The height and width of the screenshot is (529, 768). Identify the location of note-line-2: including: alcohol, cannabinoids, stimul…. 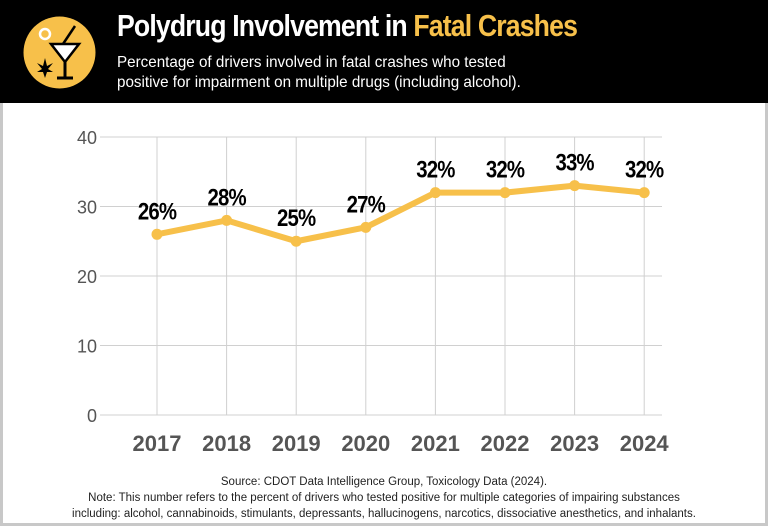
(384, 514).